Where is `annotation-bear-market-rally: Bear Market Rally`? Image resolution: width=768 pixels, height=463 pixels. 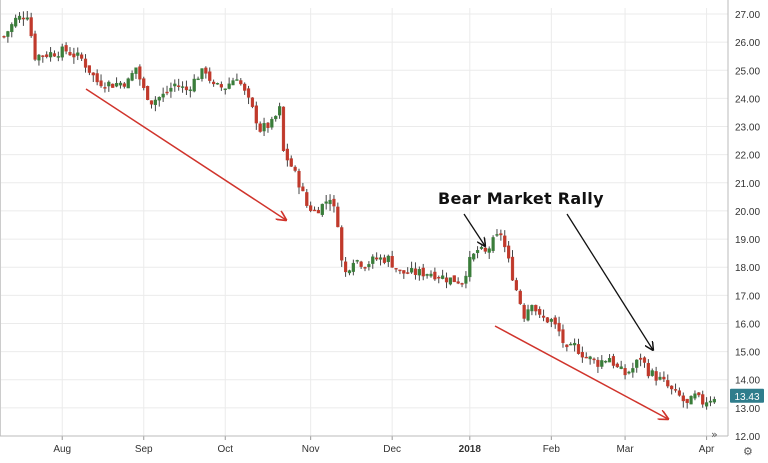 annotation-bear-market-rally: Bear Market Rally is located at coordinates (521, 198).